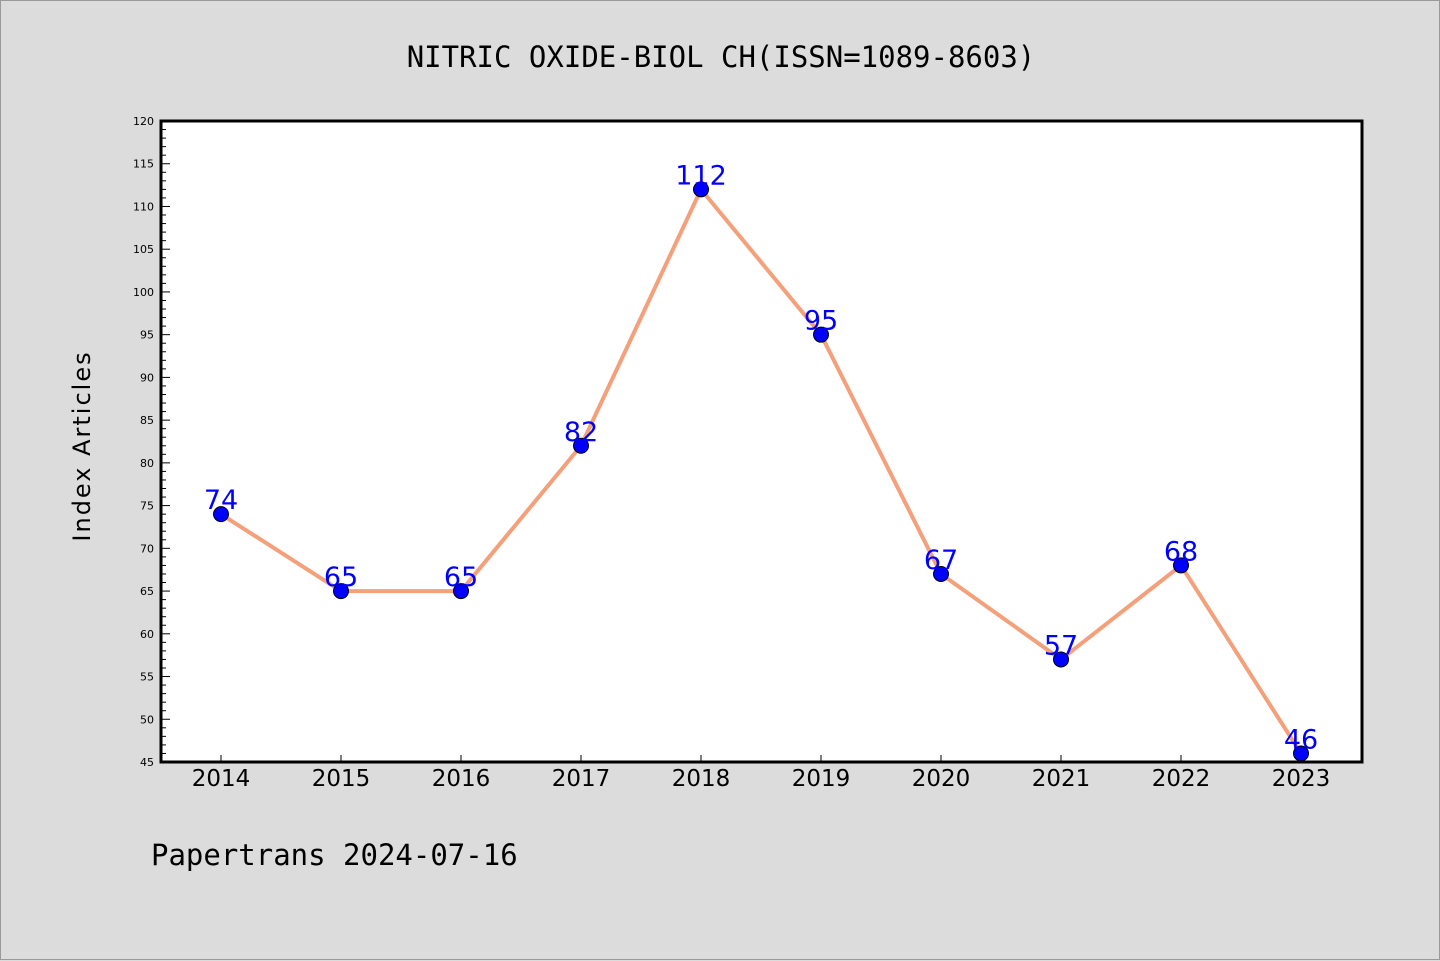 The width and height of the screenshot is (1440, 961). I want to click on data-label: 74, so click(221, 500).